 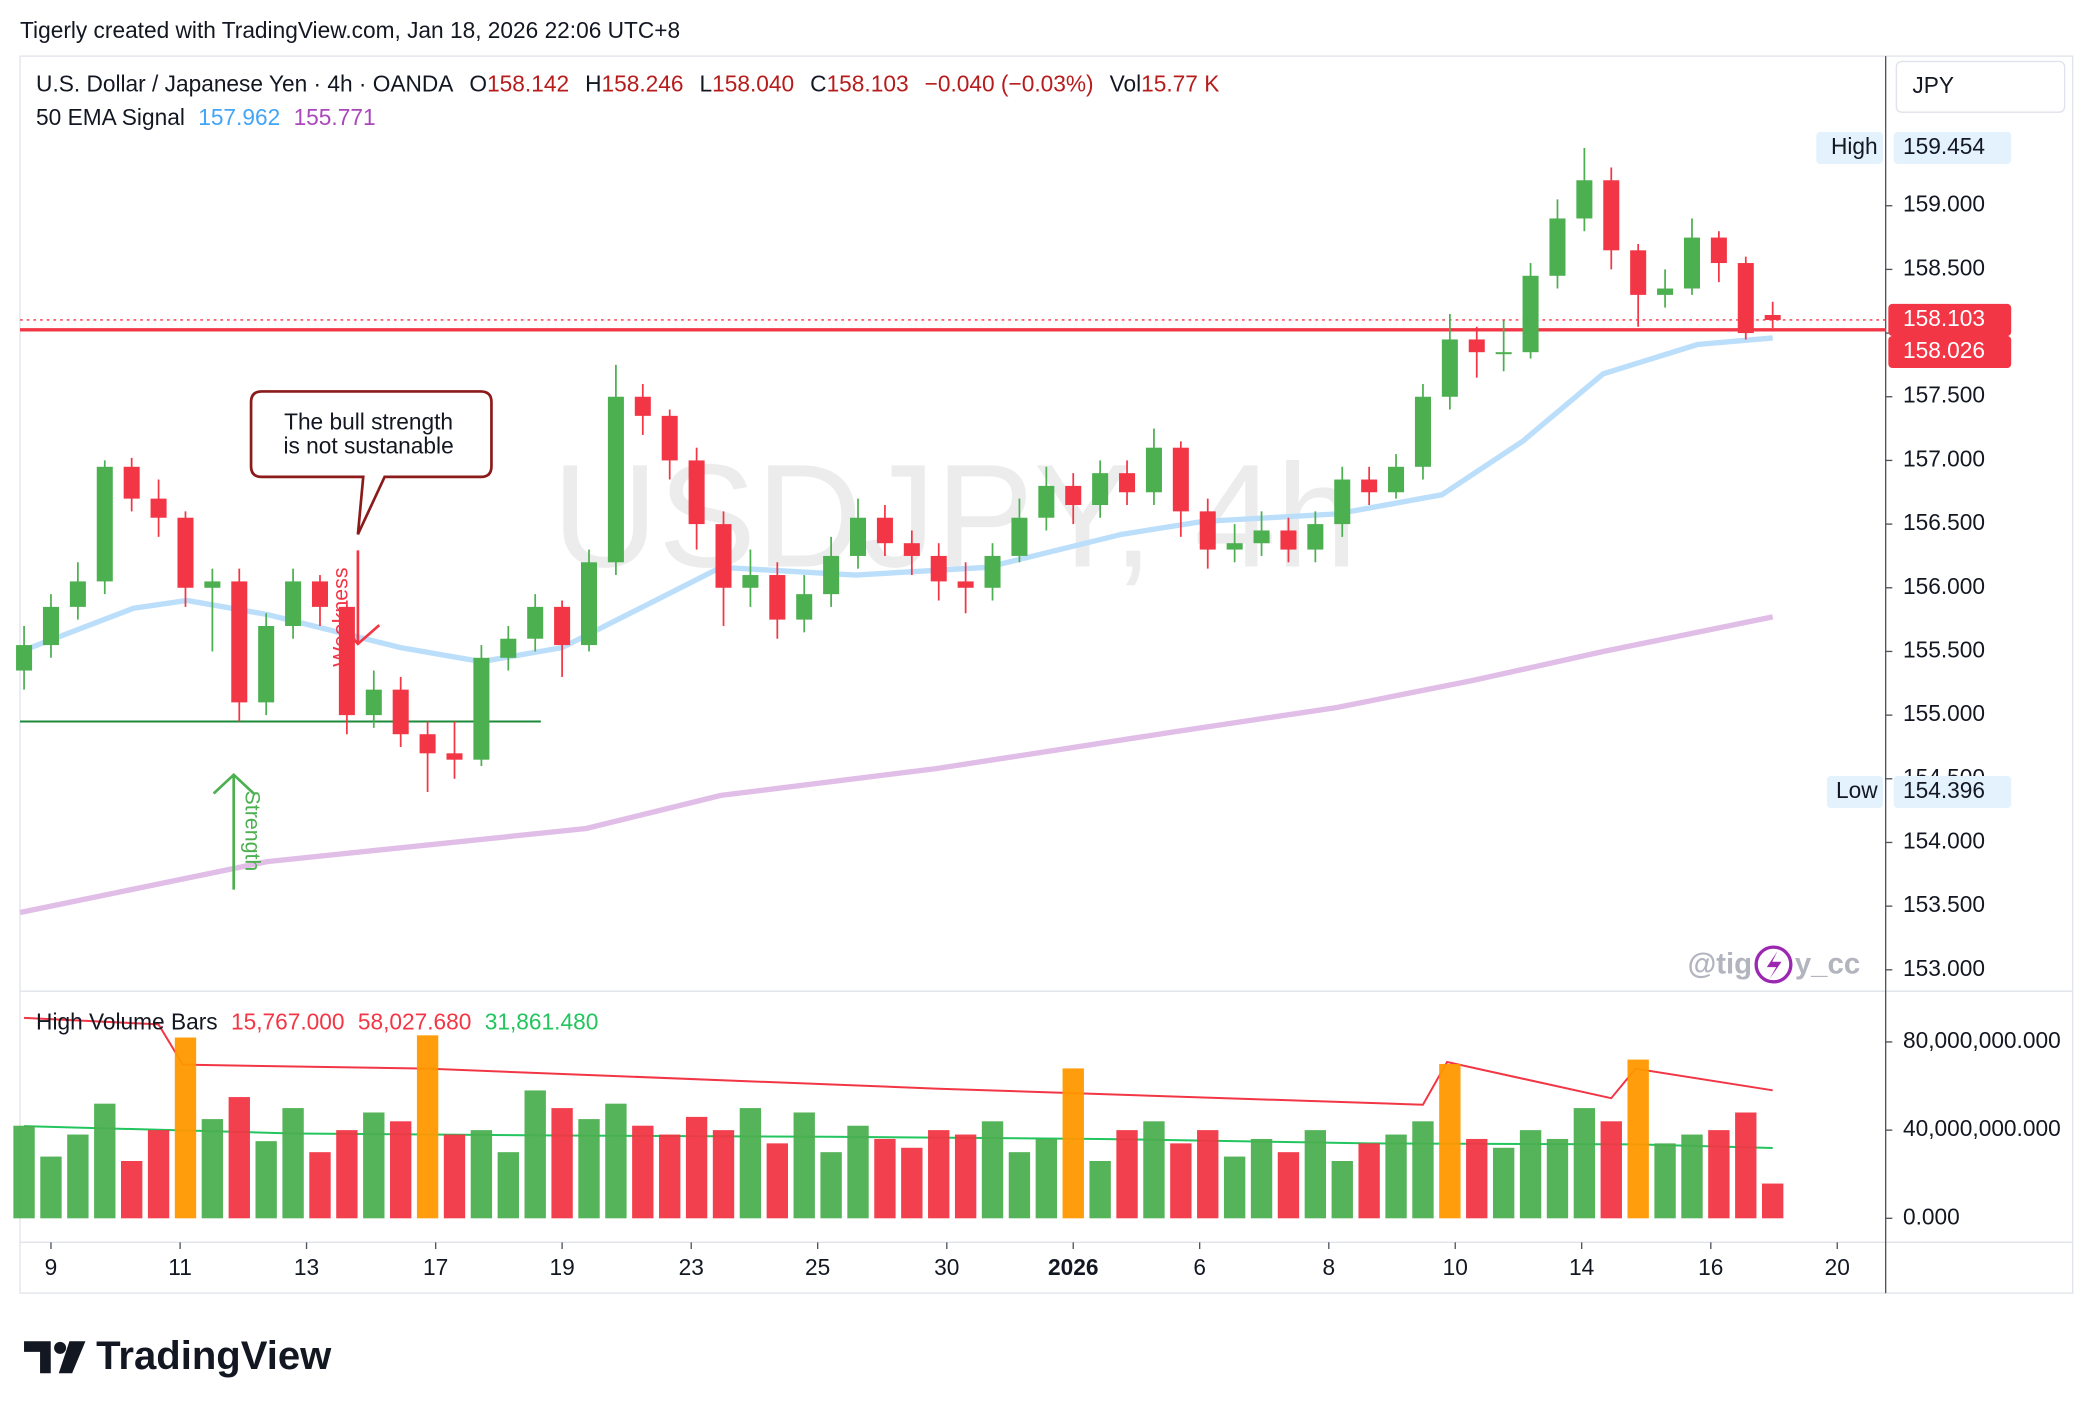 I want to click on x-tick-label: 25, so click(x=817, y=1267).